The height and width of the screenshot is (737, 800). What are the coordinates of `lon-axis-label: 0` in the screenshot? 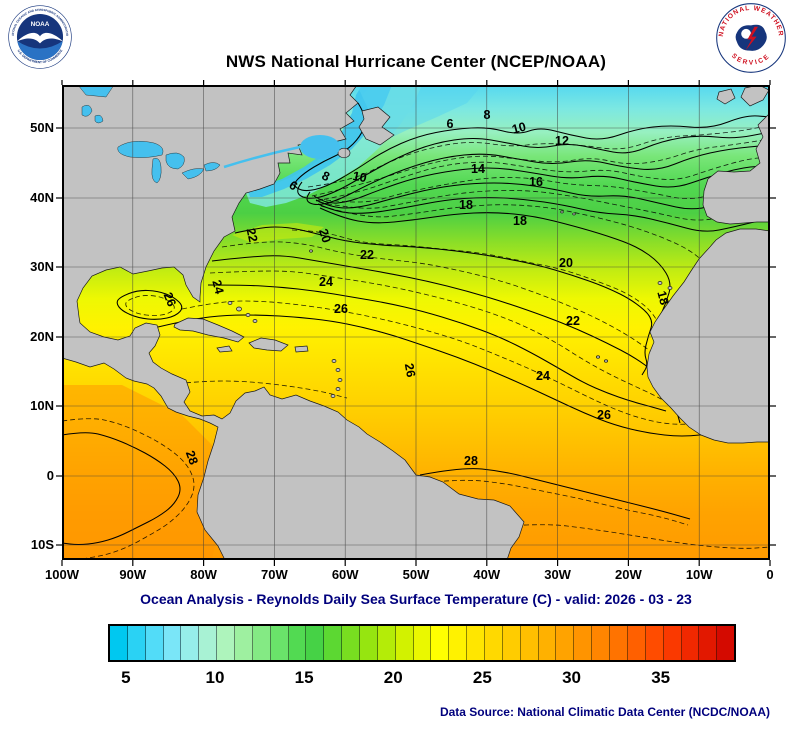 It's located at (770, 574).